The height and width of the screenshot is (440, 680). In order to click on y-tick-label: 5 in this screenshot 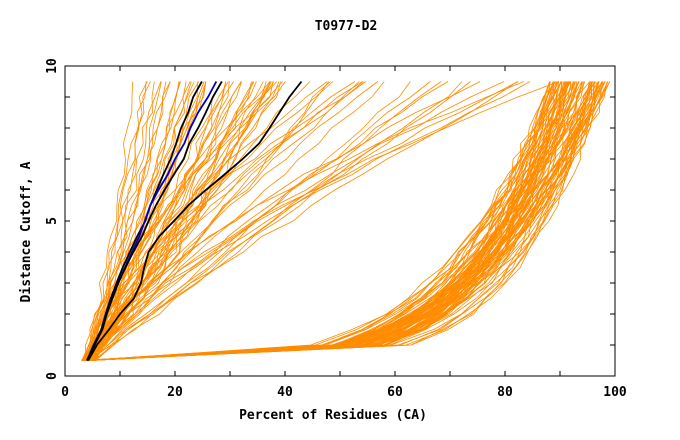, I will do `click(52, 221)`.